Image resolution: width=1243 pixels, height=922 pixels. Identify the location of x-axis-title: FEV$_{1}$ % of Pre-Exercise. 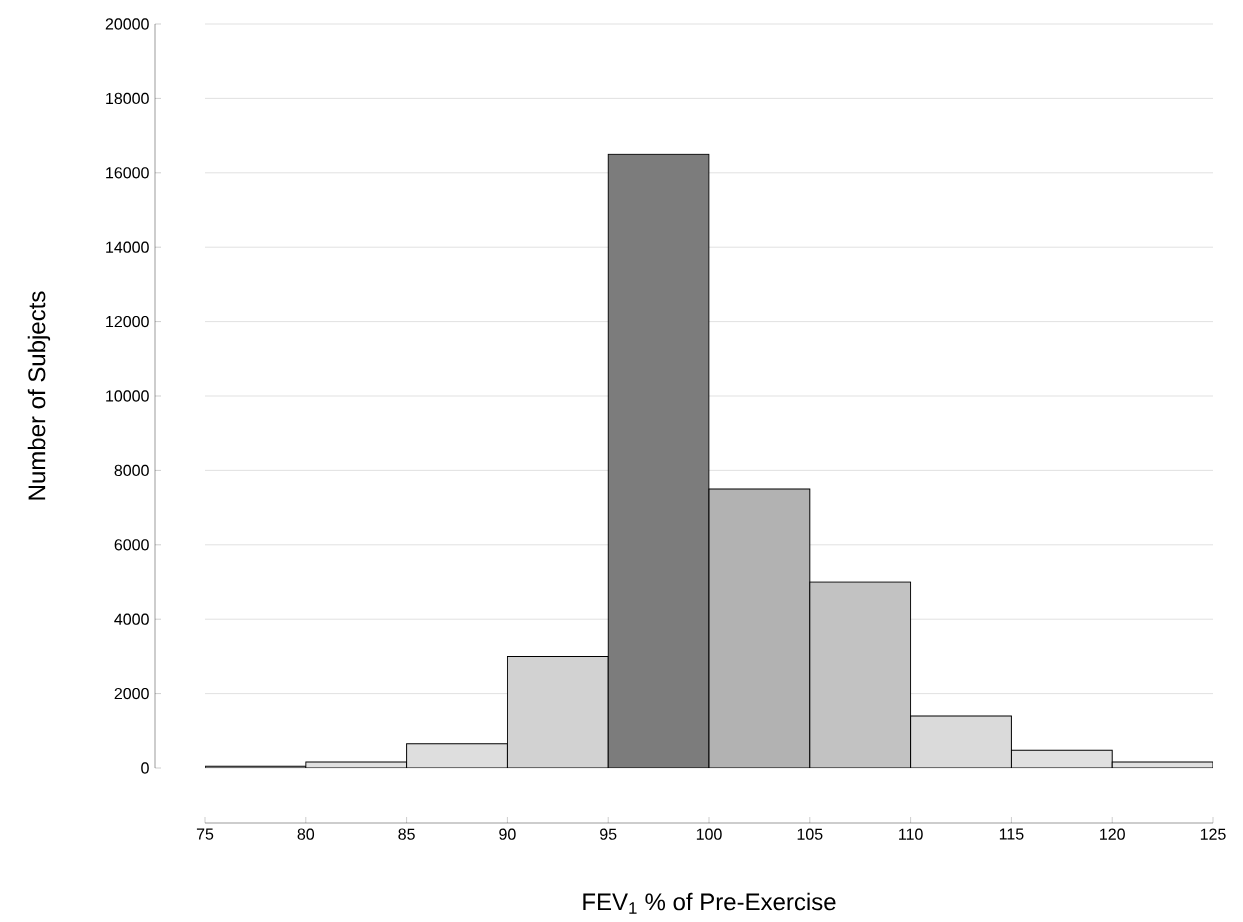
(709, 903).